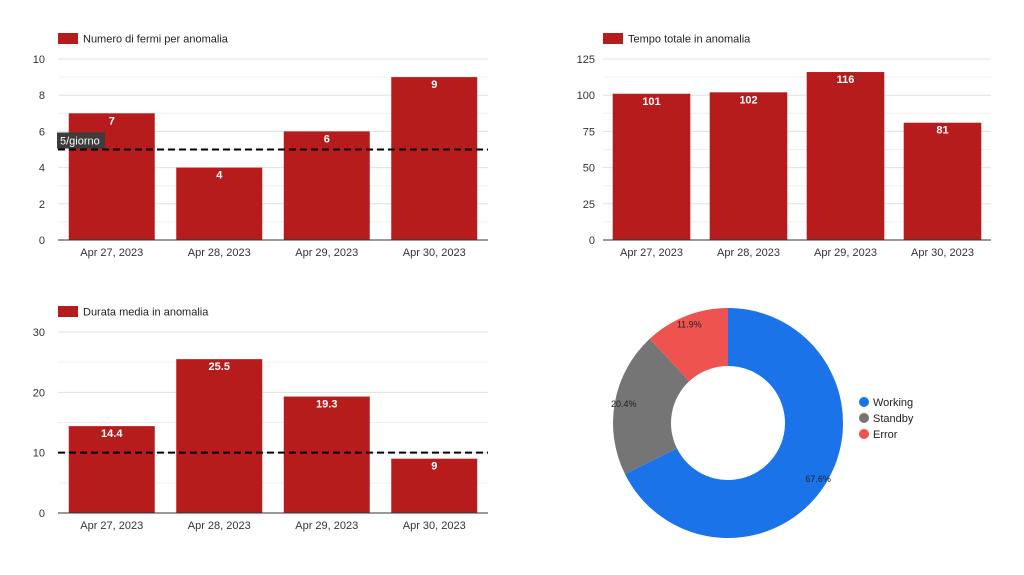 The height and width of the screenshot is (575, 1024). What do you see at coordinates (42, 205) in the screenshot?
I see `y-tick-label: 2` at bounding box center [42, 205].